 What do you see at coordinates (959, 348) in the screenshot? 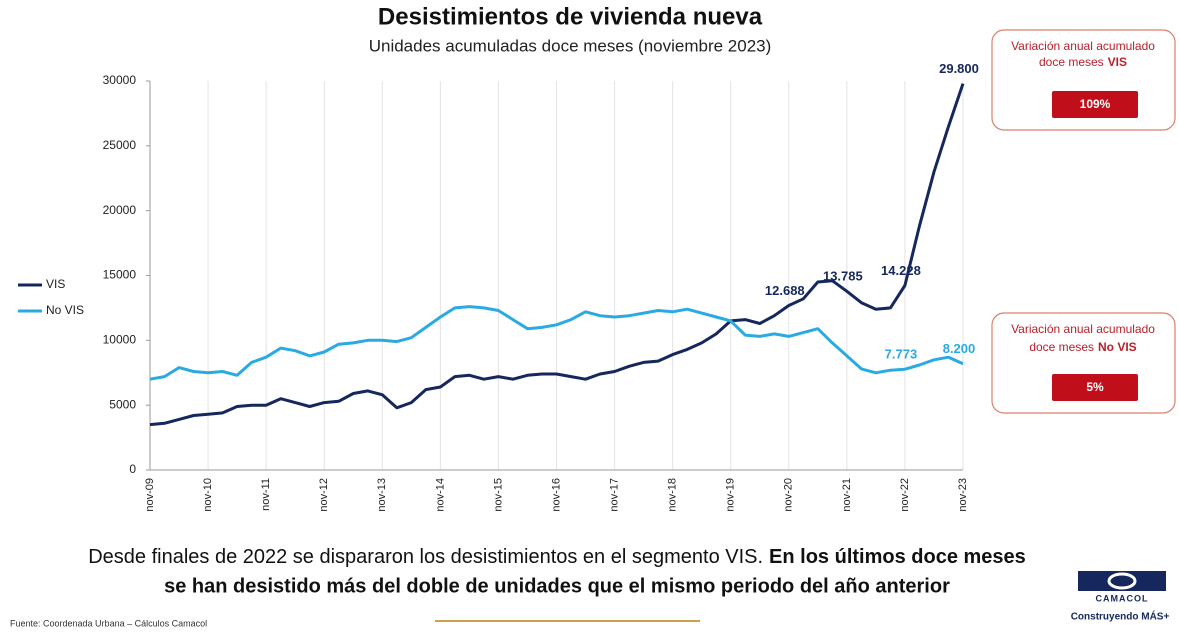
I see `value-label: 8.200` at bounding box center [959, 348].